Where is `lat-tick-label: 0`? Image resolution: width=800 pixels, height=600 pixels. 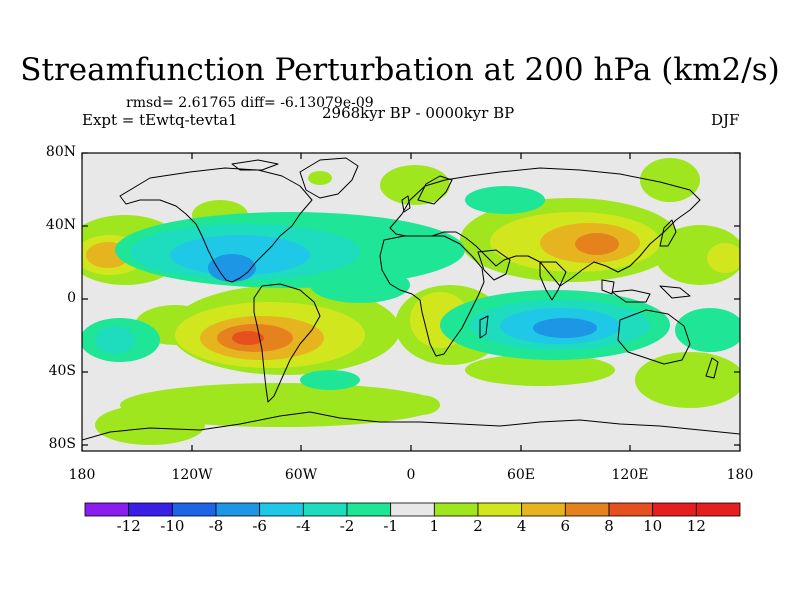
lat-tick-label: 0 is located at coordinates (71, 298).